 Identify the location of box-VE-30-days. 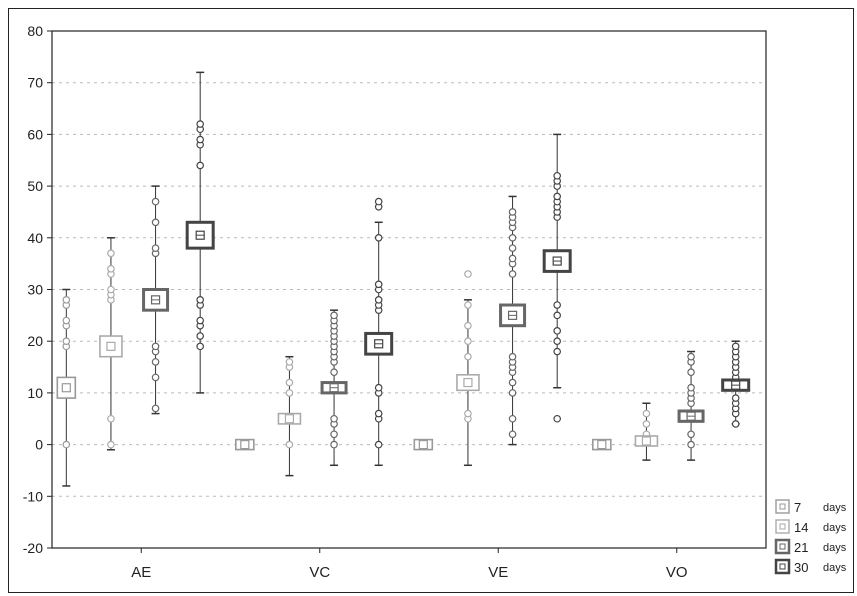
(557, 278).